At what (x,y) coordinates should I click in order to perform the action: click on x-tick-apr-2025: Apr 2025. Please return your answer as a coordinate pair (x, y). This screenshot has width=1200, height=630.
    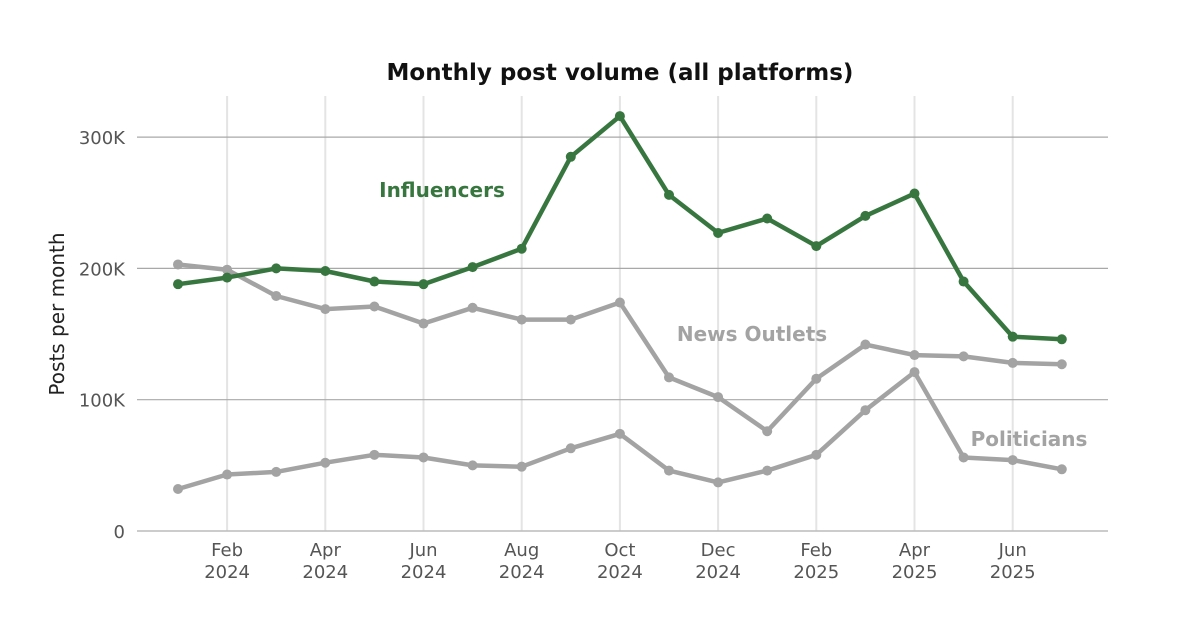
    Looking at the image, I should click on (915, 561).